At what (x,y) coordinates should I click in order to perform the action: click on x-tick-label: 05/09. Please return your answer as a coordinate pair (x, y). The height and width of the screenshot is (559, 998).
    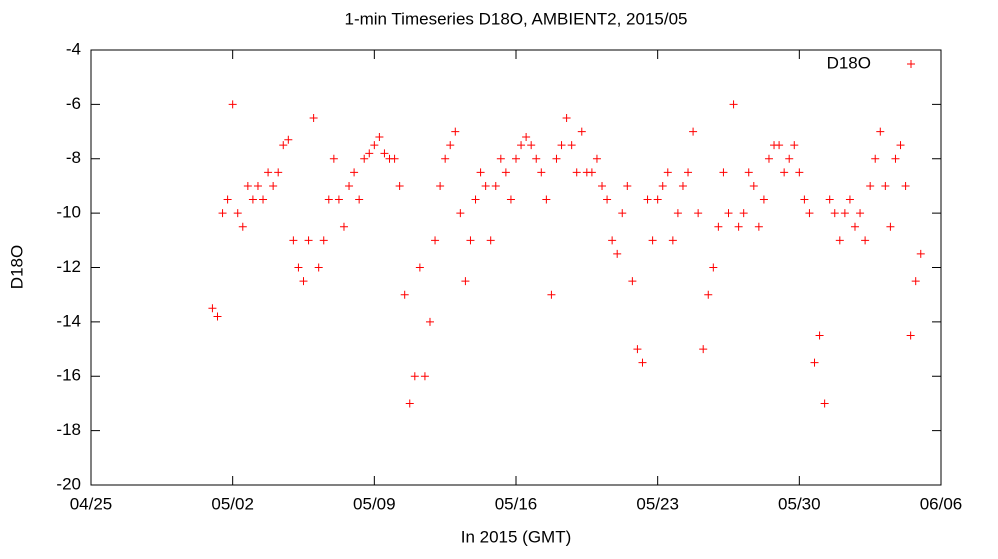
    Looking at the image, I should click on (374, 503).